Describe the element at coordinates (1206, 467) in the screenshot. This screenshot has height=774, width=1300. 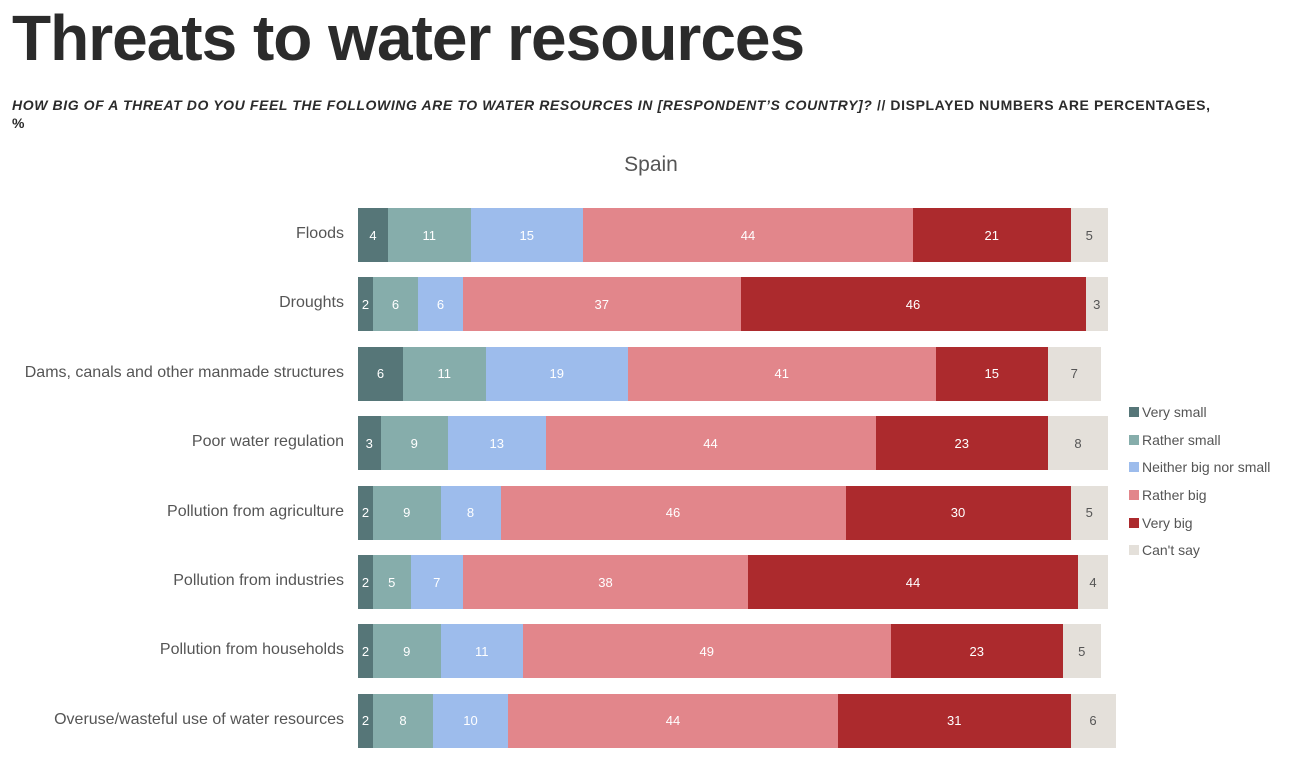
I see `legend-label: Neither big nor small` at that location.